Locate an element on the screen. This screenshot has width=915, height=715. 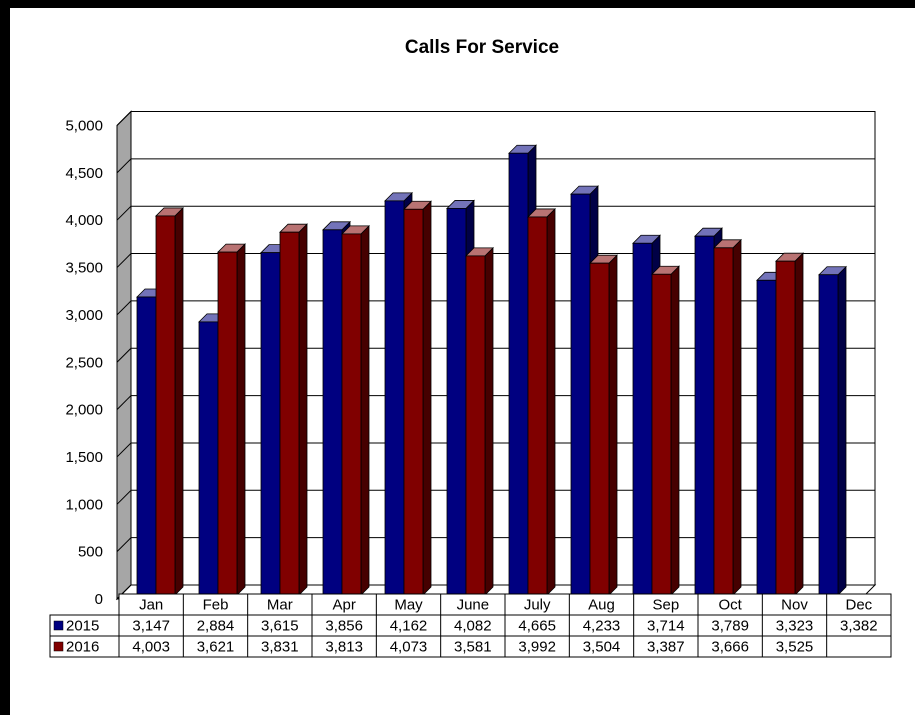
table-value: 3,813 is located at coordinates (344, 647).